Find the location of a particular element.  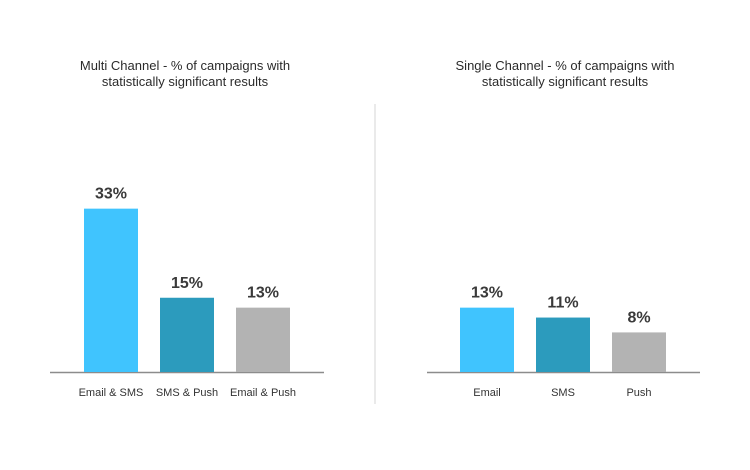

bar-push is located at coordinates (639, 352).